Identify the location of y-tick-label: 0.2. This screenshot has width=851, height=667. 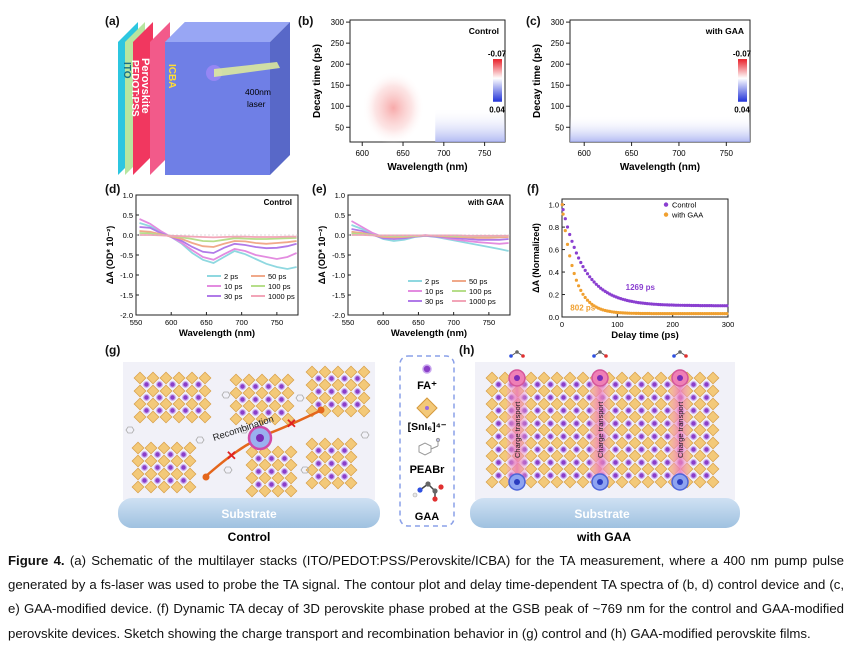
(554, 295).